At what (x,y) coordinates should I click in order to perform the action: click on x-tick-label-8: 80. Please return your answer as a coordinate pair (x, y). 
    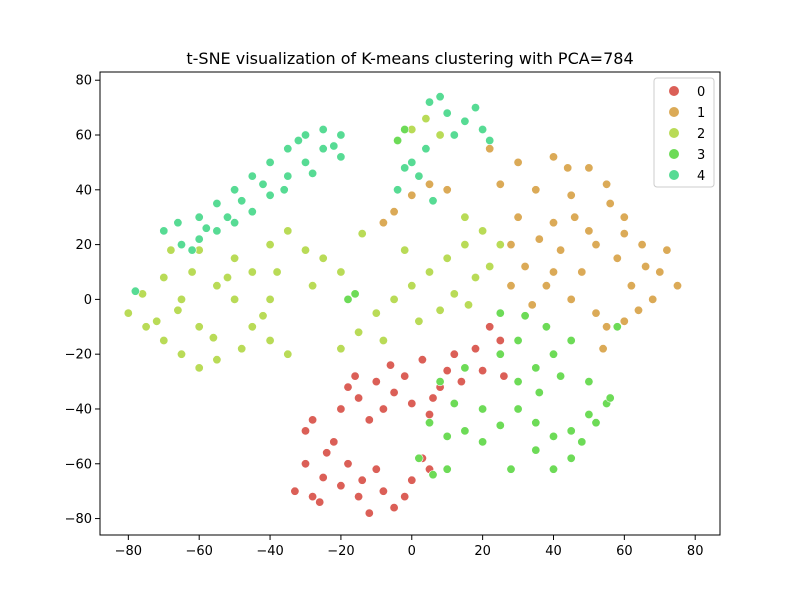
    Looking at the image, I should click on (695, 551).